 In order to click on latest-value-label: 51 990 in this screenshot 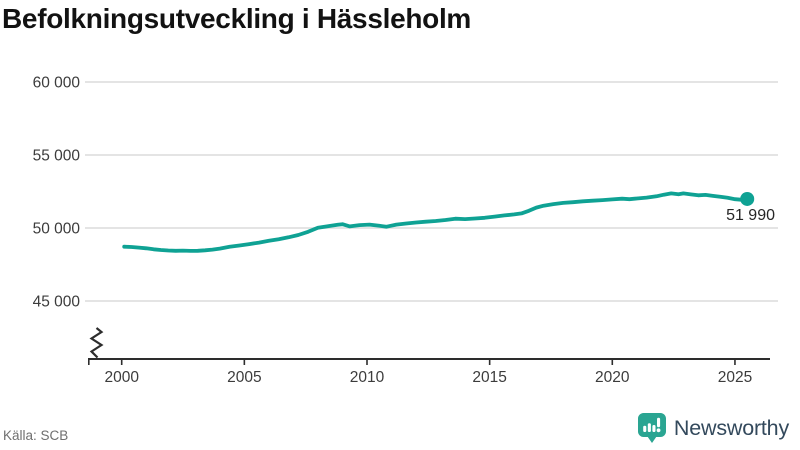, I will do `click(750, 215)`.